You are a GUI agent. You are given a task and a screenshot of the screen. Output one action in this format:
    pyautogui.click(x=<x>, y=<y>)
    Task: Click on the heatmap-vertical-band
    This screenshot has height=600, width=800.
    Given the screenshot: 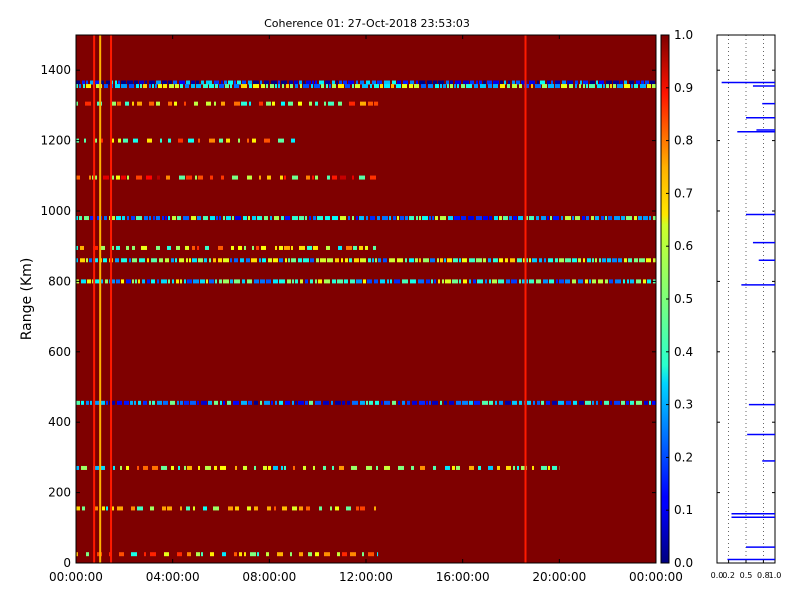 What is the action you would take?
    pyautogui.click(x=525, y=299)
    